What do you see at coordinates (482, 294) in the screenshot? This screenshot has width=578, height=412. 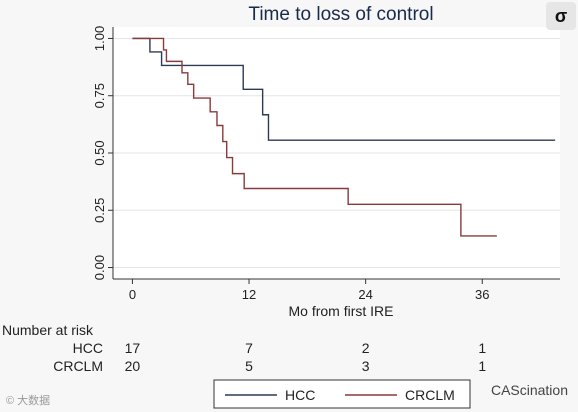 I see `x-tick-label: 36` at bounding box center [482, 294].